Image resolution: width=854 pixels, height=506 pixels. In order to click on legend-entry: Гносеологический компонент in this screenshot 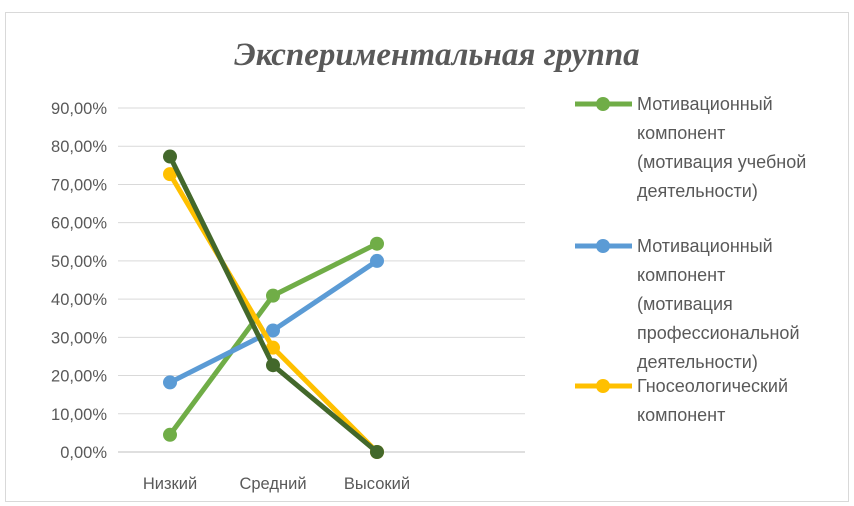, I will do `click(681, 400)`.